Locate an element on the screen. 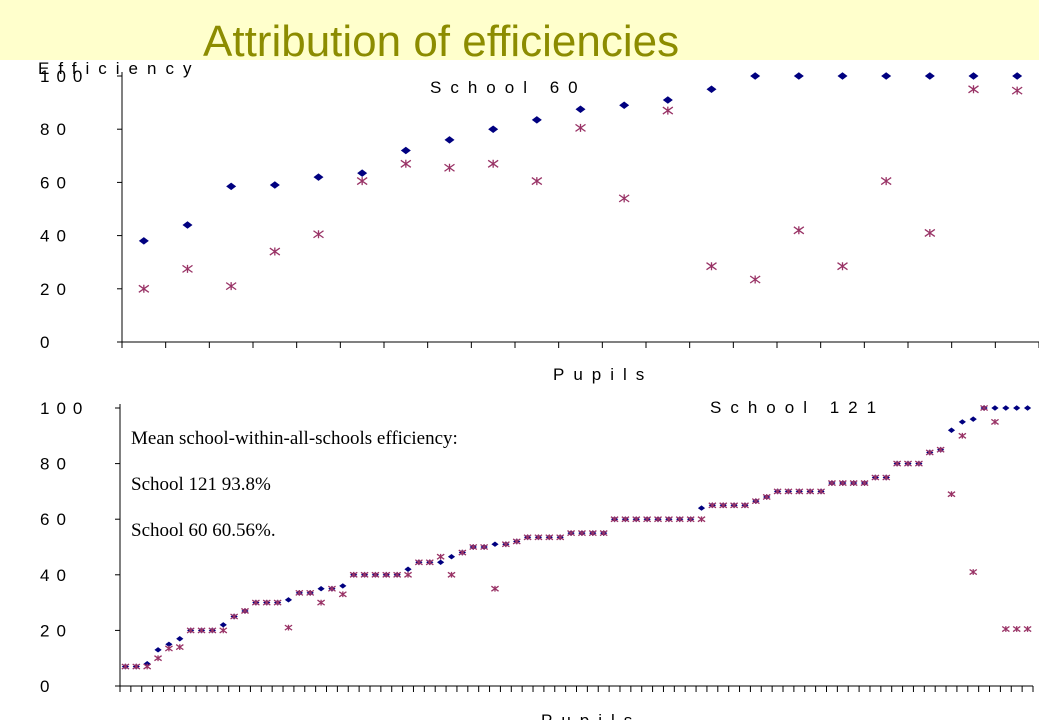 This screenshot has height=720, width=1039. y-tick-label: 80 is located at coordinates (56, 464).